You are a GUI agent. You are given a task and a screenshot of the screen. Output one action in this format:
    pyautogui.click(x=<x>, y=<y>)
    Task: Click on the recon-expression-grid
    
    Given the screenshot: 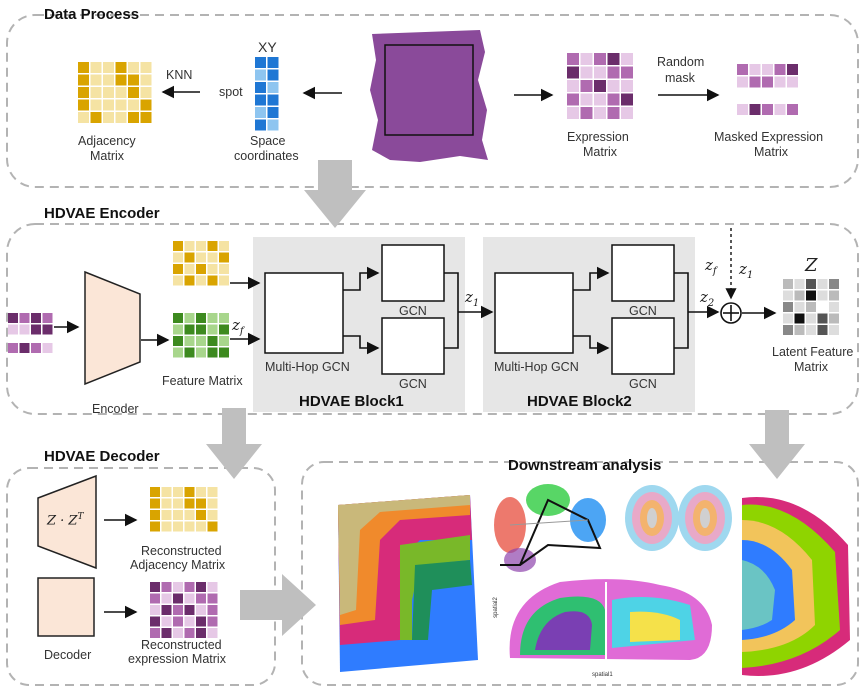 What is the action you would take?
    pyautogui.click(x=184, y=610)
    